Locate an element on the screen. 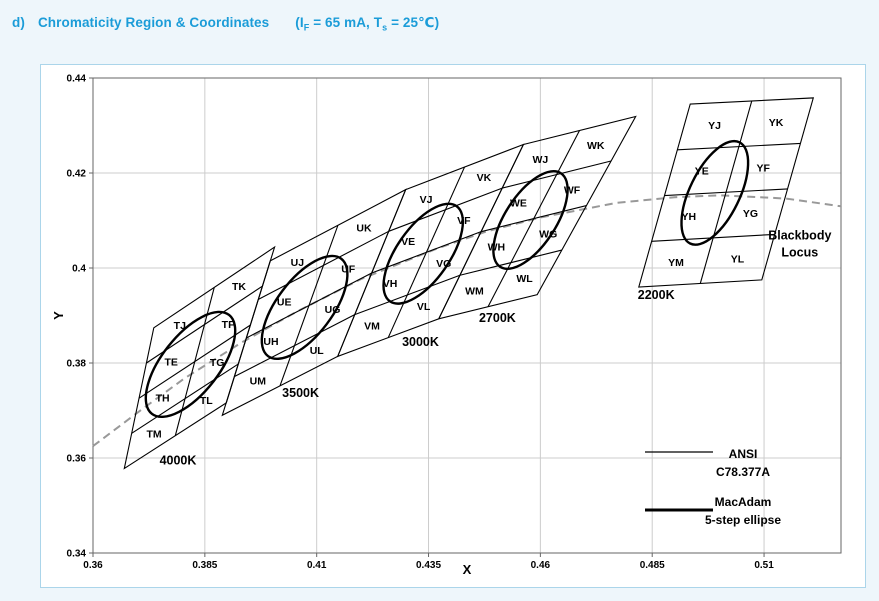  y-tick-label: 0.36 is located at coordinates (77, 459).